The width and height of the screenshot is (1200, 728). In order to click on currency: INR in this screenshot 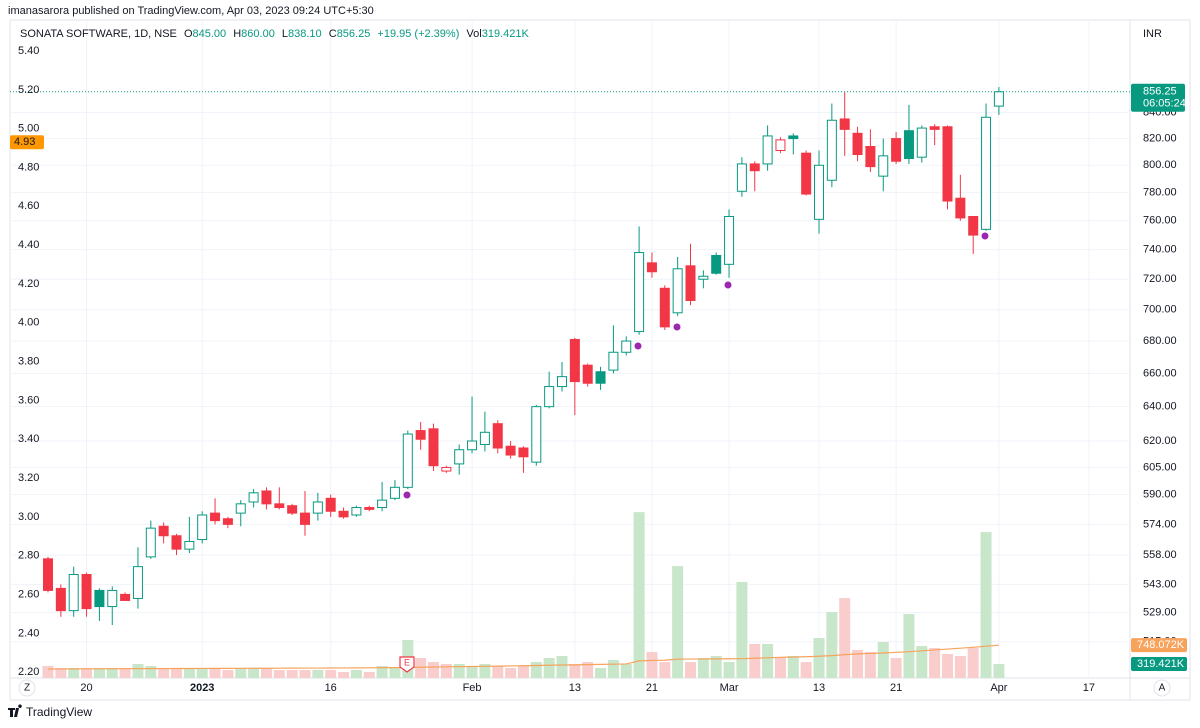, I will do `click(1152, 34)`.